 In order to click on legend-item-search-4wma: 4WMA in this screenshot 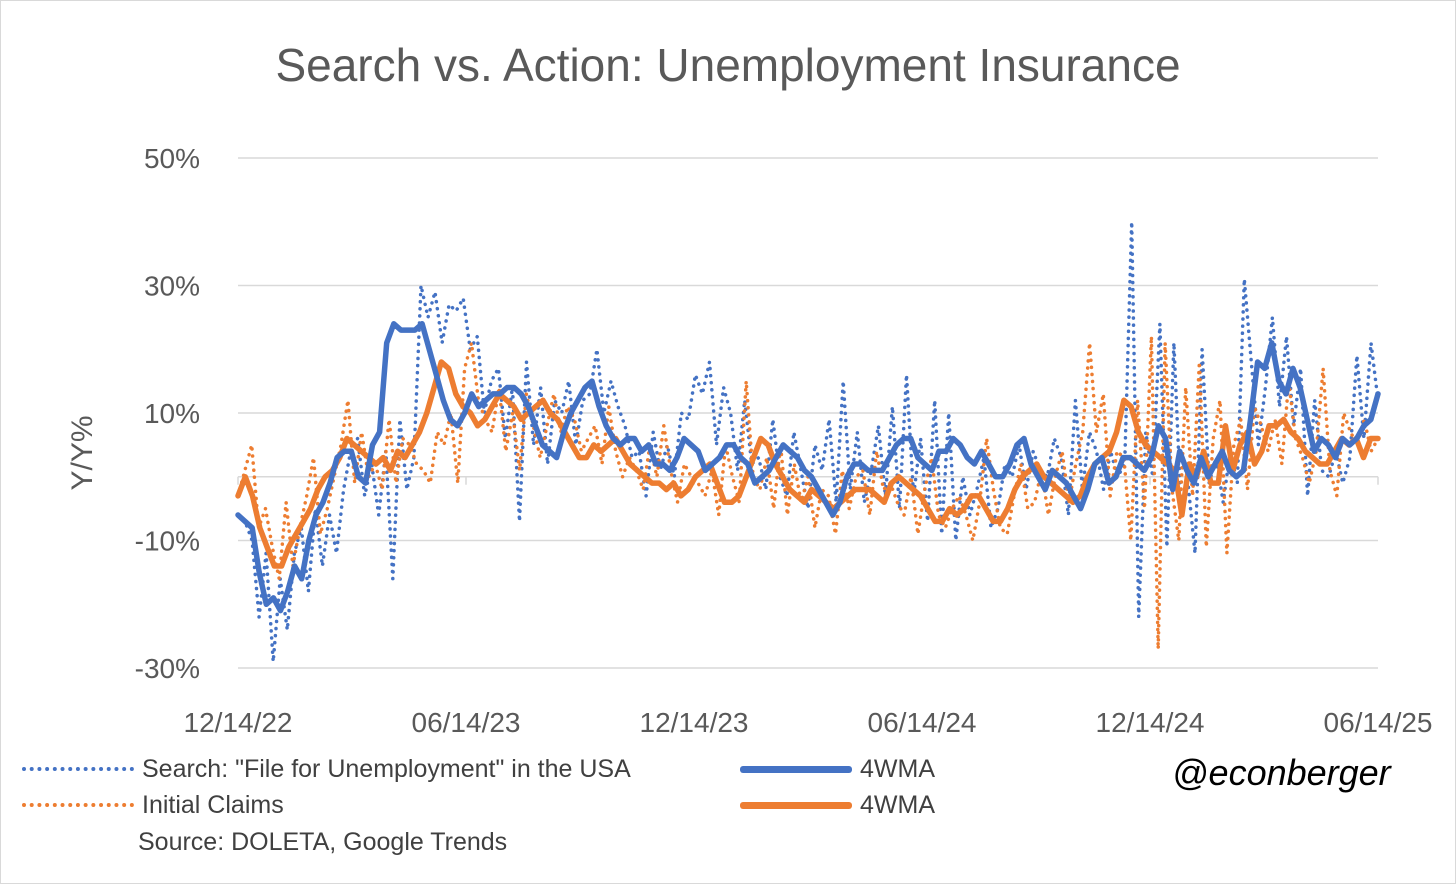, I will do `click(837, 769)`.